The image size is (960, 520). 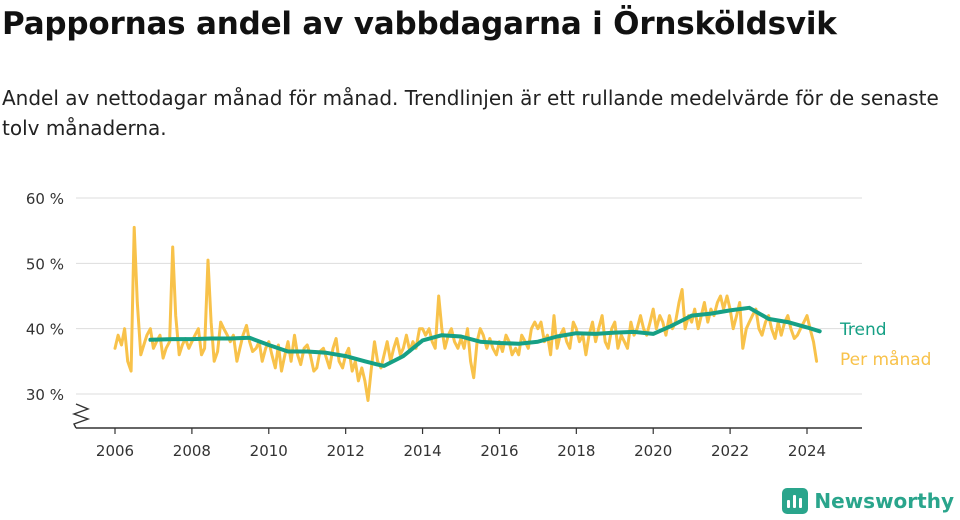 What do you see at coordinates (730, 451) in the screenshot?
I see `x-tick-label: 2022` at bounding box center [730, 451].